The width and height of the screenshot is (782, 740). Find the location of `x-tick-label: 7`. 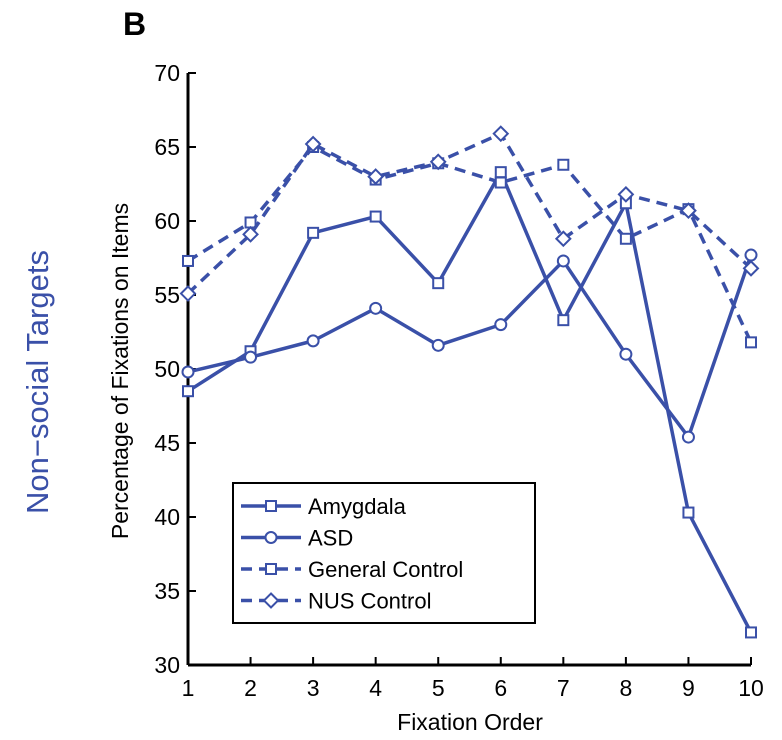

x-tick-label: 7 is located at coordinates (563, 688).